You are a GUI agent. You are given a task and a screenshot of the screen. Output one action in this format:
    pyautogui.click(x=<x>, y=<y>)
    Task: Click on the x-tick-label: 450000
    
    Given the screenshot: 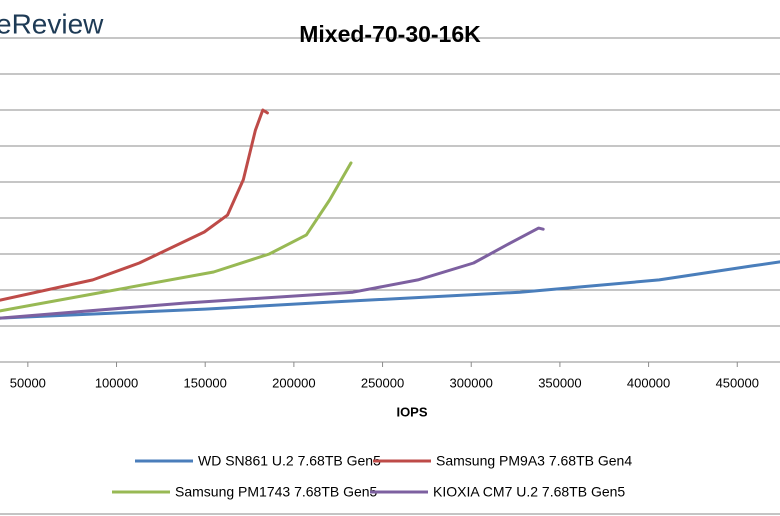 What is the action you would take?
    pyautogui.click(x=737, y=382)
    